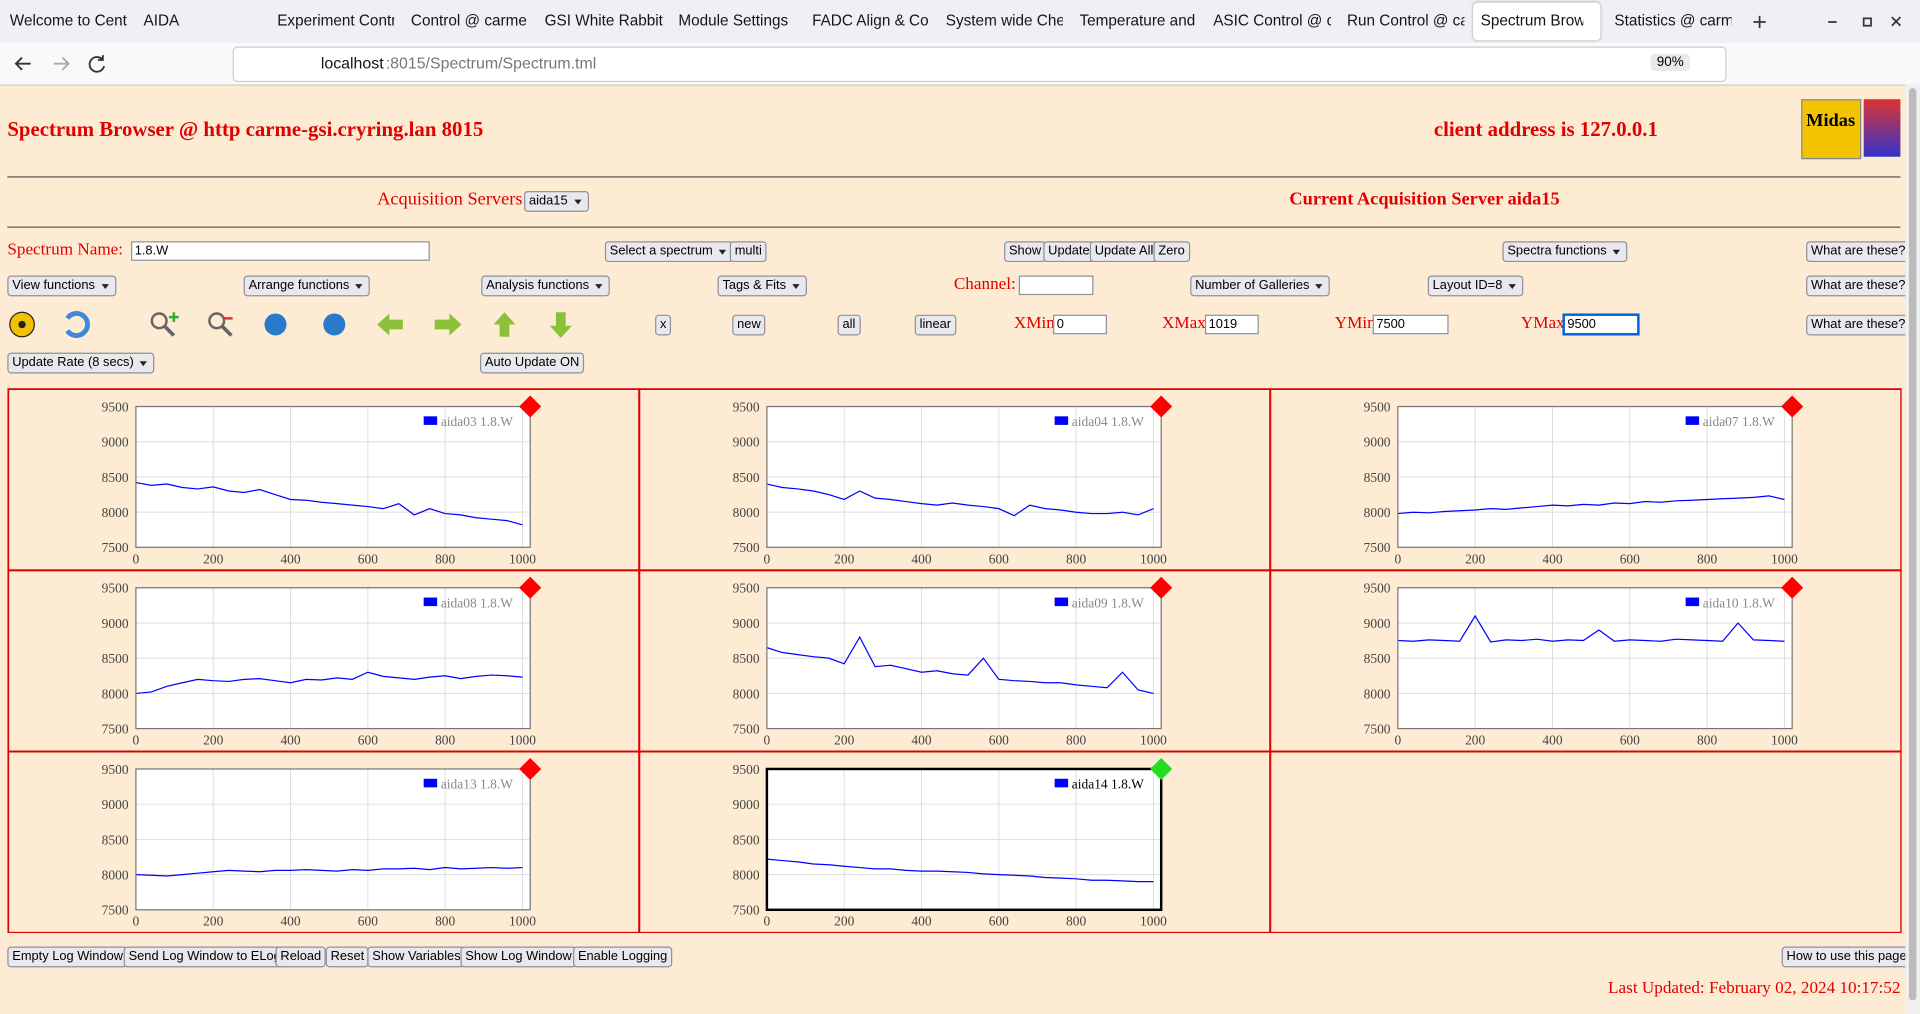 The image size is (1920, 1014). Describe the element at coordinates (870, 21) in the screenshot. I see `tab: FADC Align & Co` at that location.